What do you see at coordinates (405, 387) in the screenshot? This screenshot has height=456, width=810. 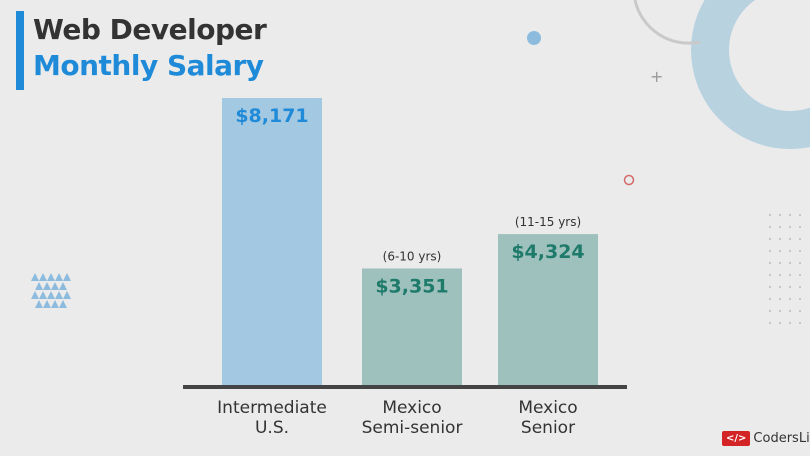 I see `x-axis-line` at bounding box center [405, 387].